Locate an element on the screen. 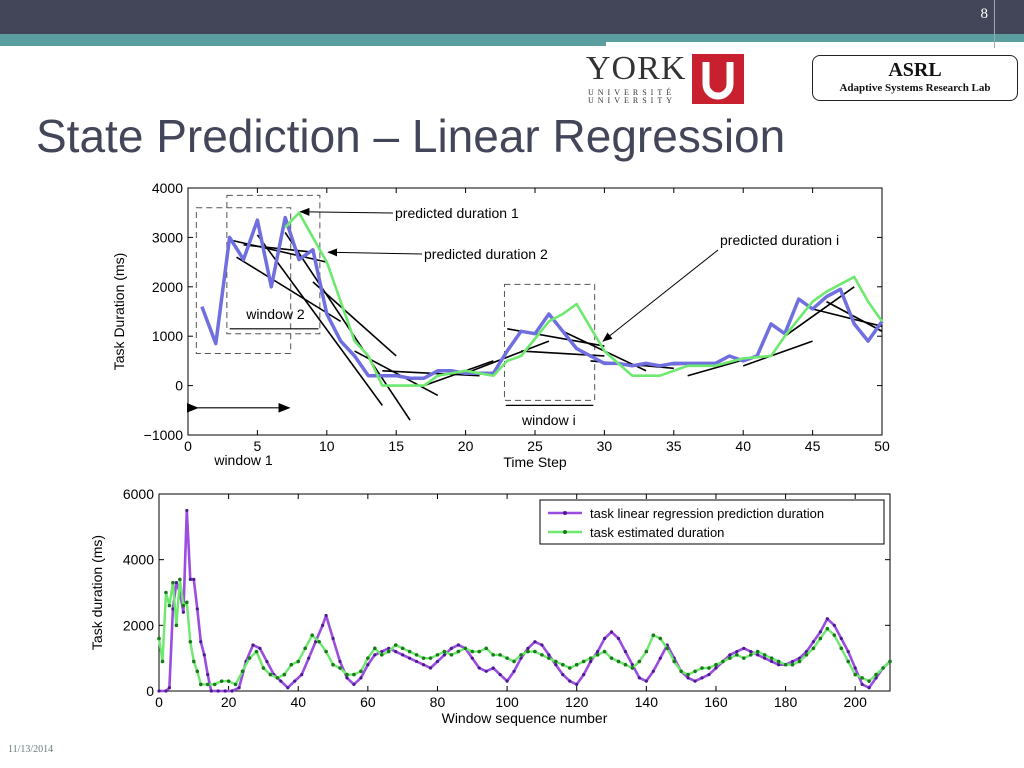 The width and height of the screenshot is (1024, 768). slide-title: State Prediction – Linear Regression is located at coordinates (411, 136).